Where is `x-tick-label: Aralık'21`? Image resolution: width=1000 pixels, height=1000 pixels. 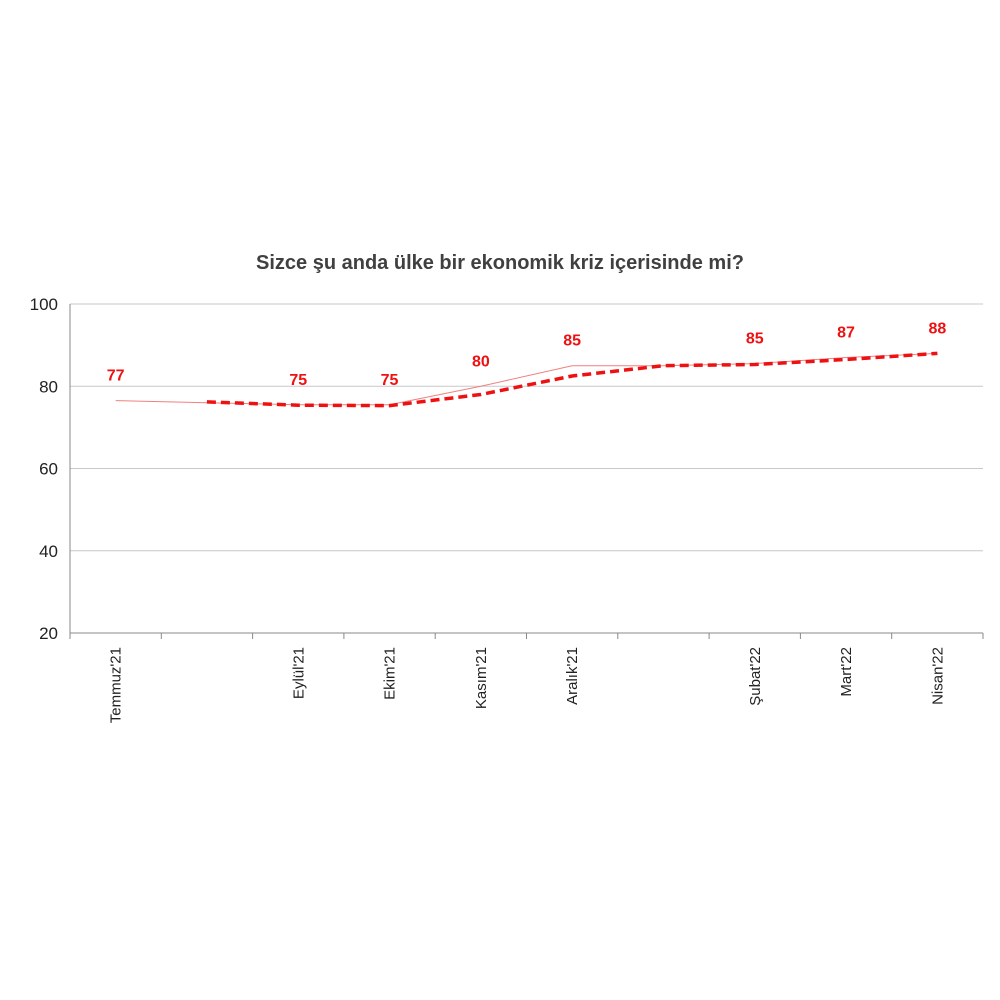 x-tick-label: Aralık'21 is located at coordinates (572, 676).